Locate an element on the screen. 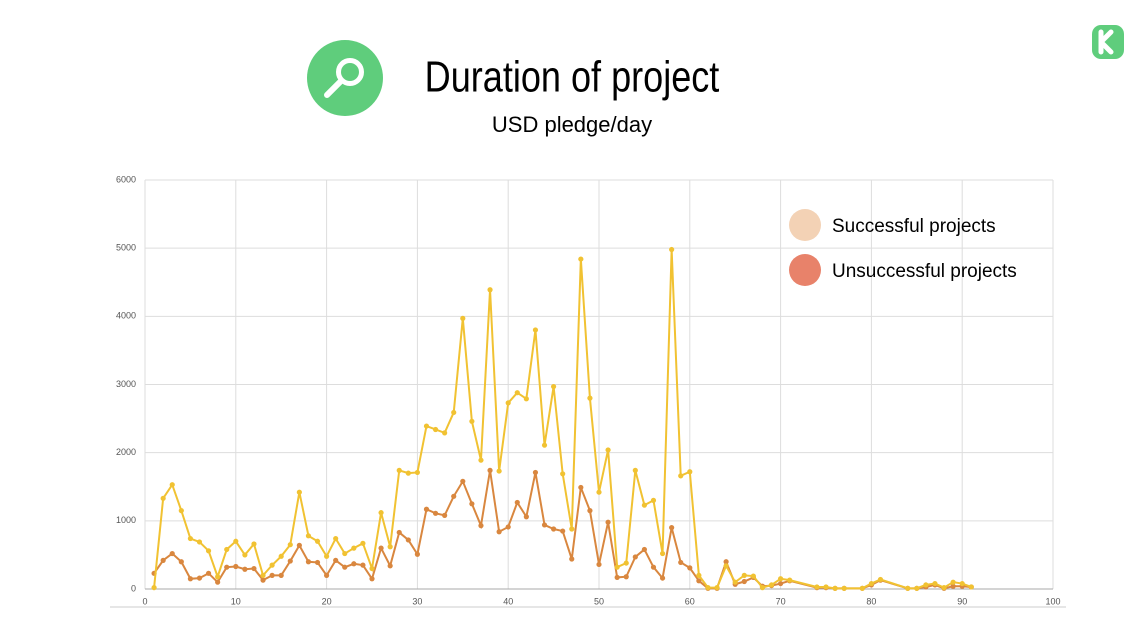 The width and height of the screenshot is (1142, 636). x-tick-label: 30 is located at coordinates (417, 601).